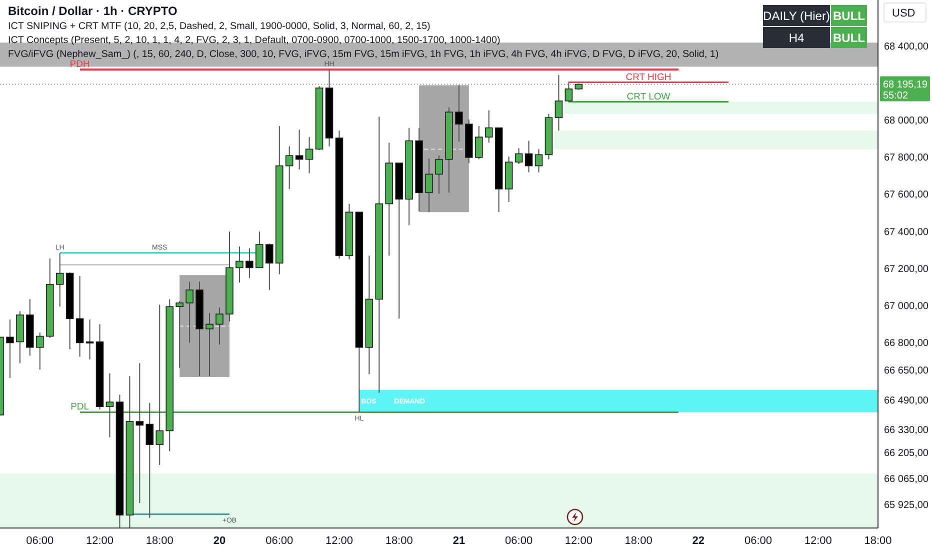 The height and width of the screenshot is (550, 932). Describe the element at coordinates (906, 158) in the screenshot. I see `y-tick-label: 67 800,00` at that location.